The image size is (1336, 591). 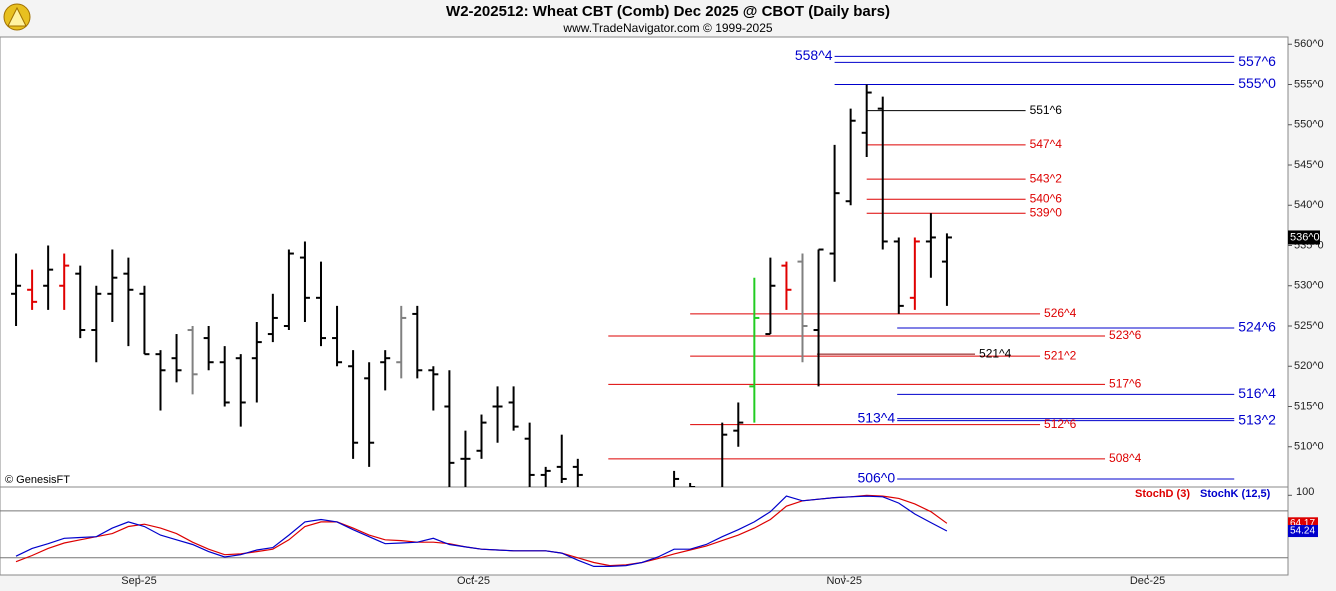 I want to click on level-label: 521^4, so click(x=995, y=353).